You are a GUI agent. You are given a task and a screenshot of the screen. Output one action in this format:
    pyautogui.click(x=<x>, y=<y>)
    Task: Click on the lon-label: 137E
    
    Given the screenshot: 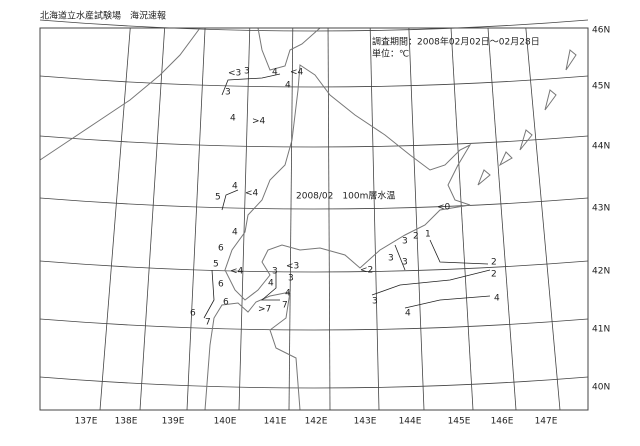 What is the action you would take?
    pyautogui.click(x=86, y=422)
    